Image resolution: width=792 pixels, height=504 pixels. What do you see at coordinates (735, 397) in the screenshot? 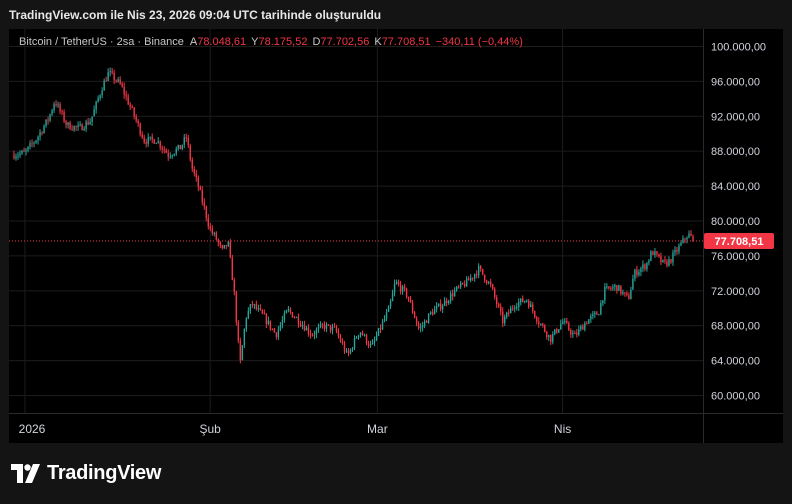
I see `price-tick-label: 60.000,00` at bounding box center [735, 397].